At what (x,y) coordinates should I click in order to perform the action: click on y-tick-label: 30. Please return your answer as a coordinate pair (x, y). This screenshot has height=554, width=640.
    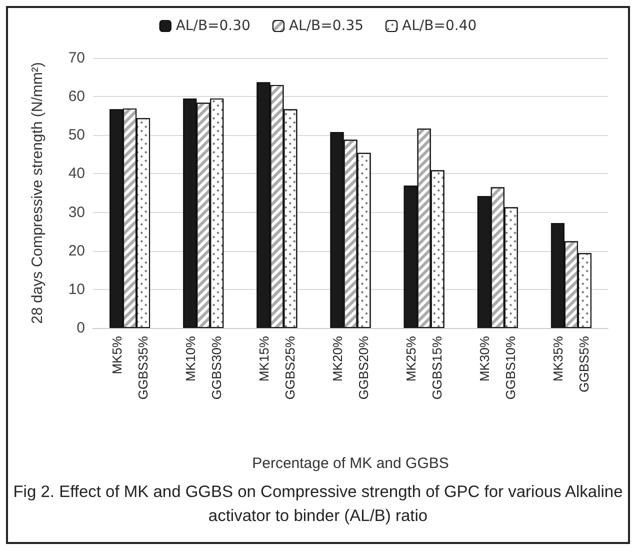
    Looking at the image, I should click on (76, 212).